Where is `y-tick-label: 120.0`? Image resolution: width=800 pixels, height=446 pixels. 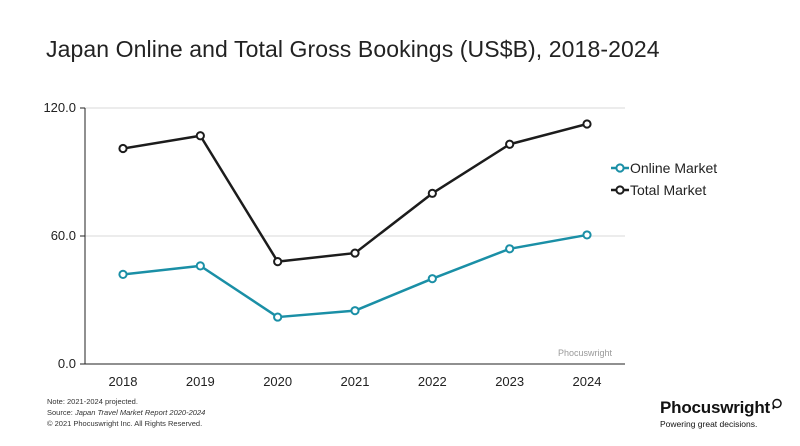
y-tick-label: 120.0 is located at coordinates (59, 107).